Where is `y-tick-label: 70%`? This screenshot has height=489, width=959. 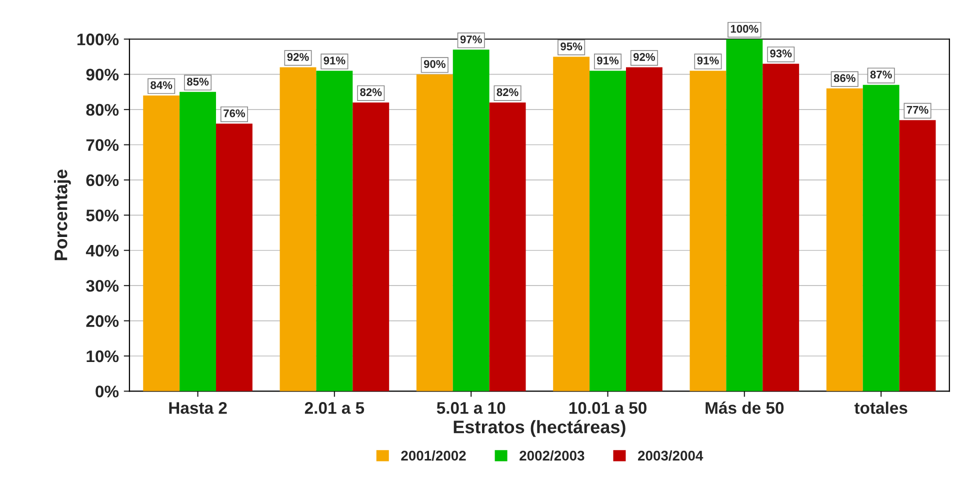 y-tick-label: 70% is located at coordinates (102, 145).